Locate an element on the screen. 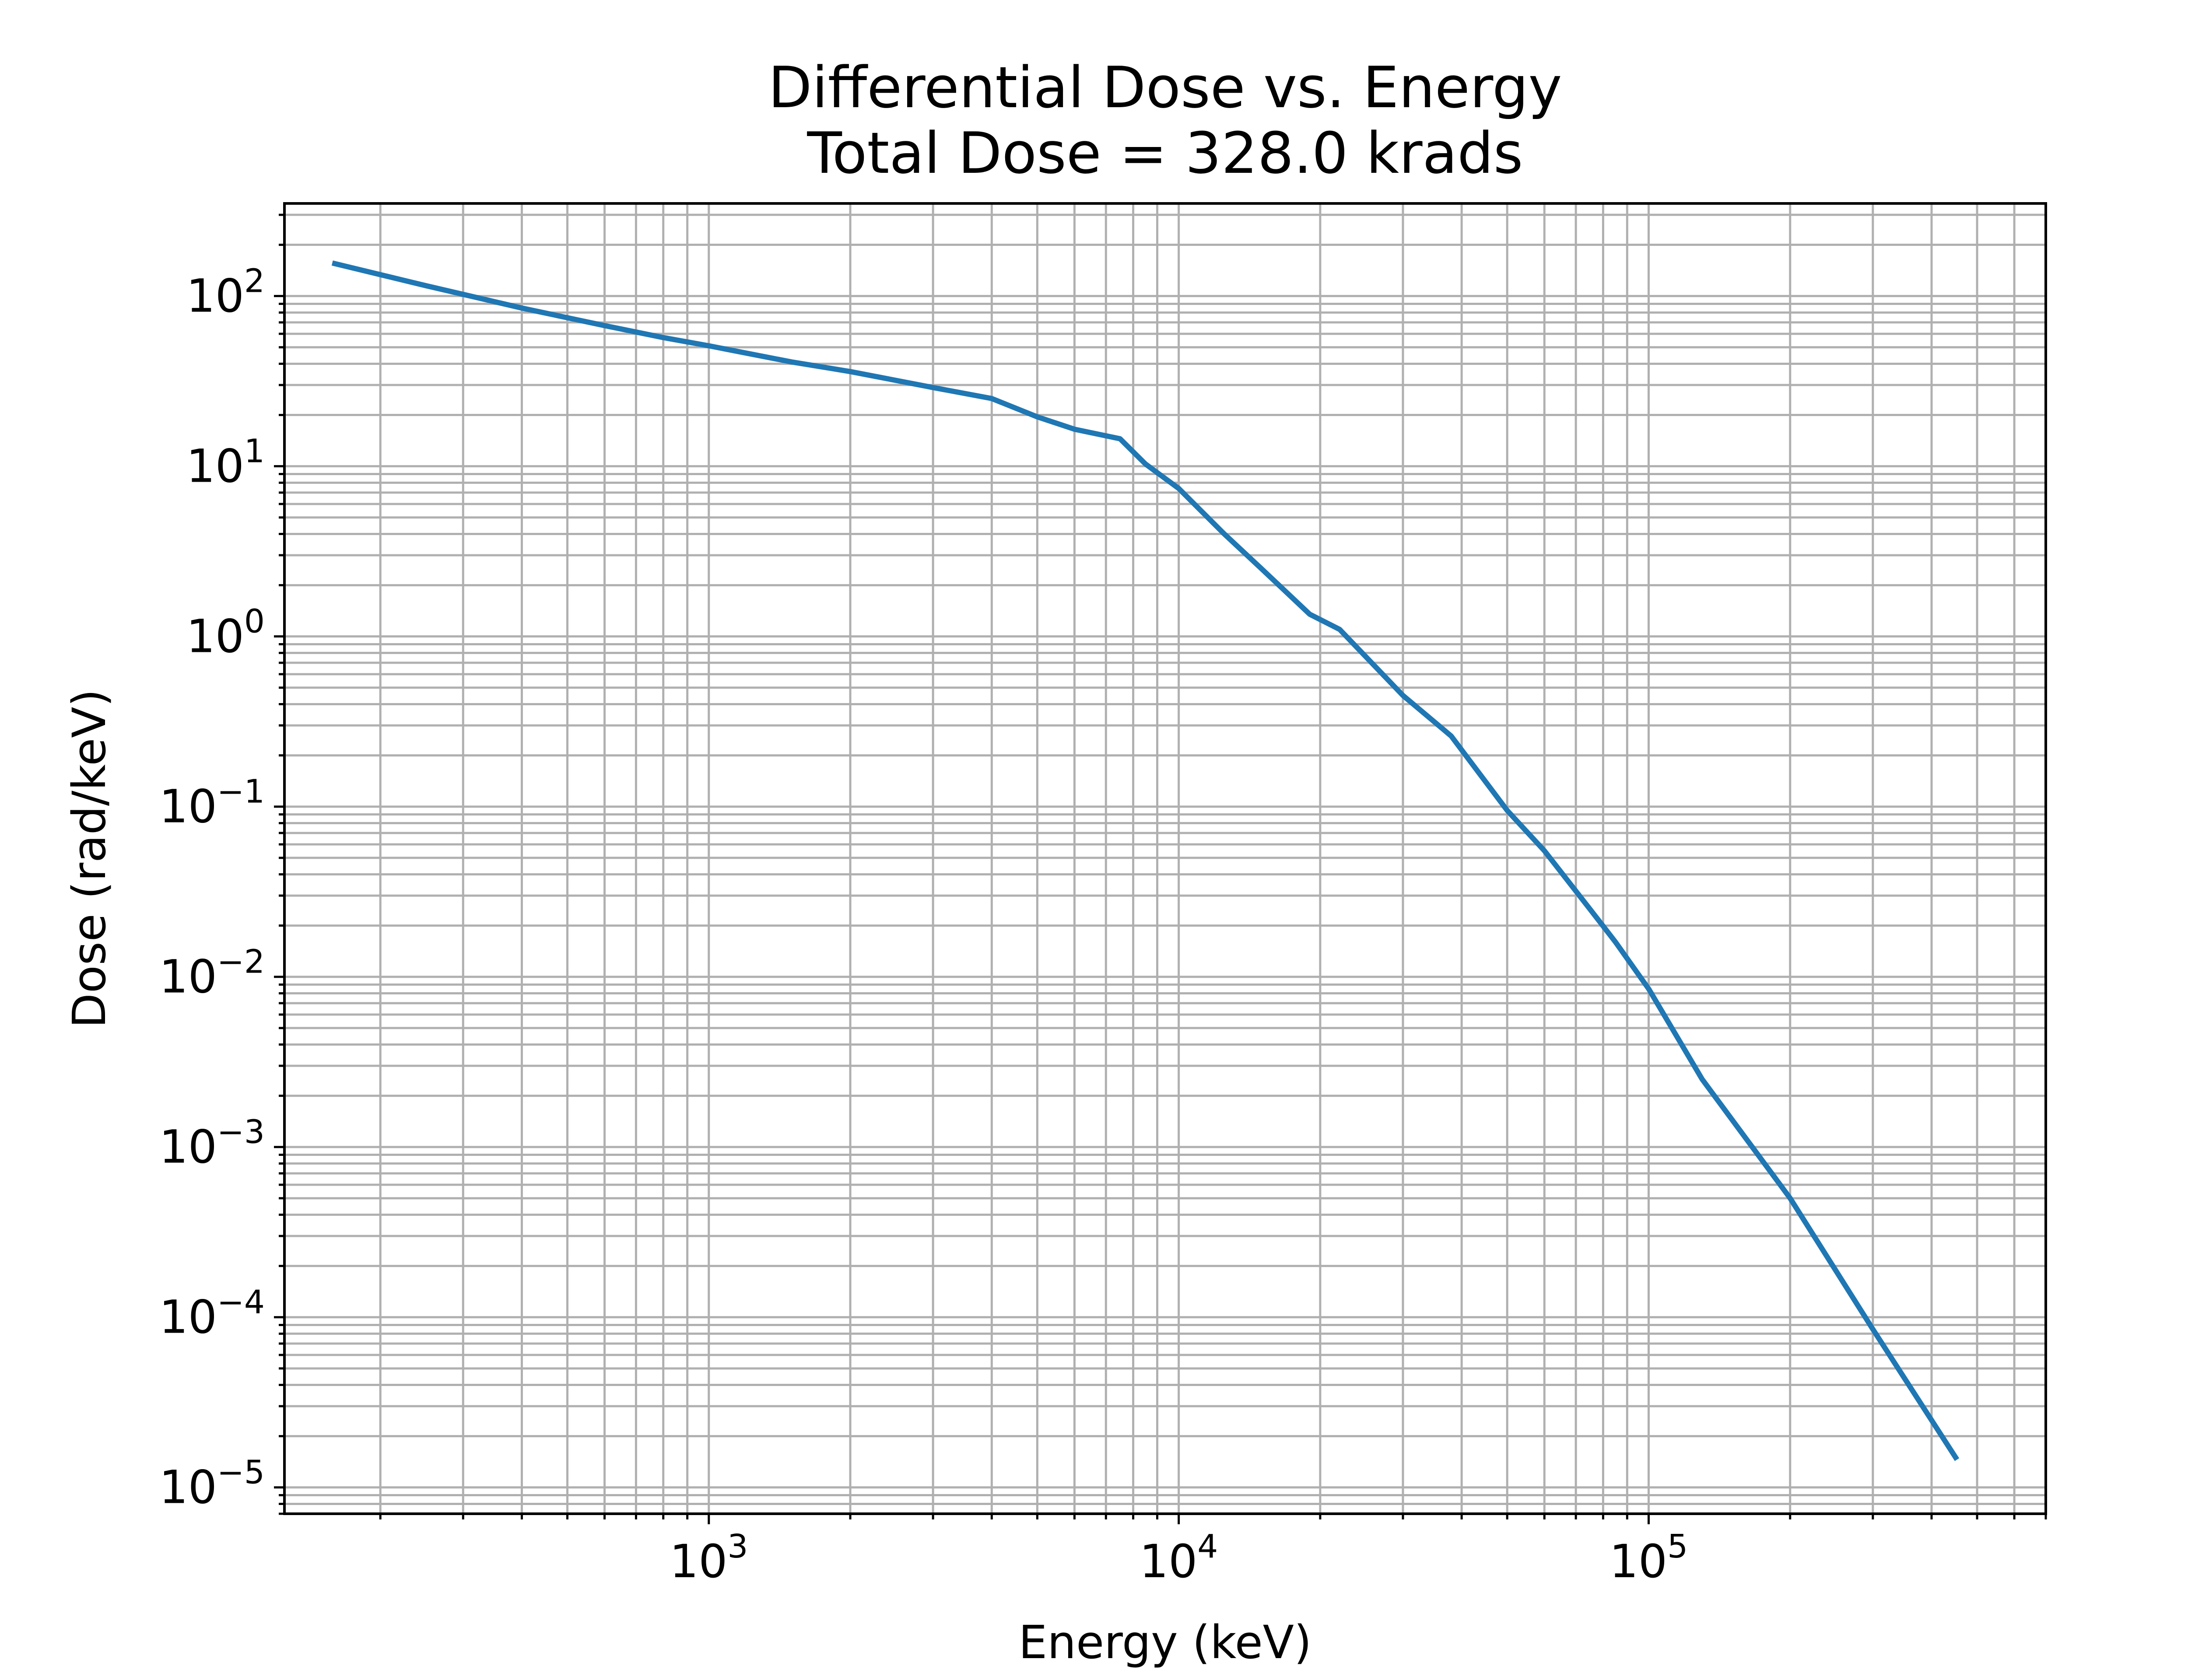 The image size is (2188, 1680). y-tick-label: 10⁻³ is located at coordinates (212, 1143).